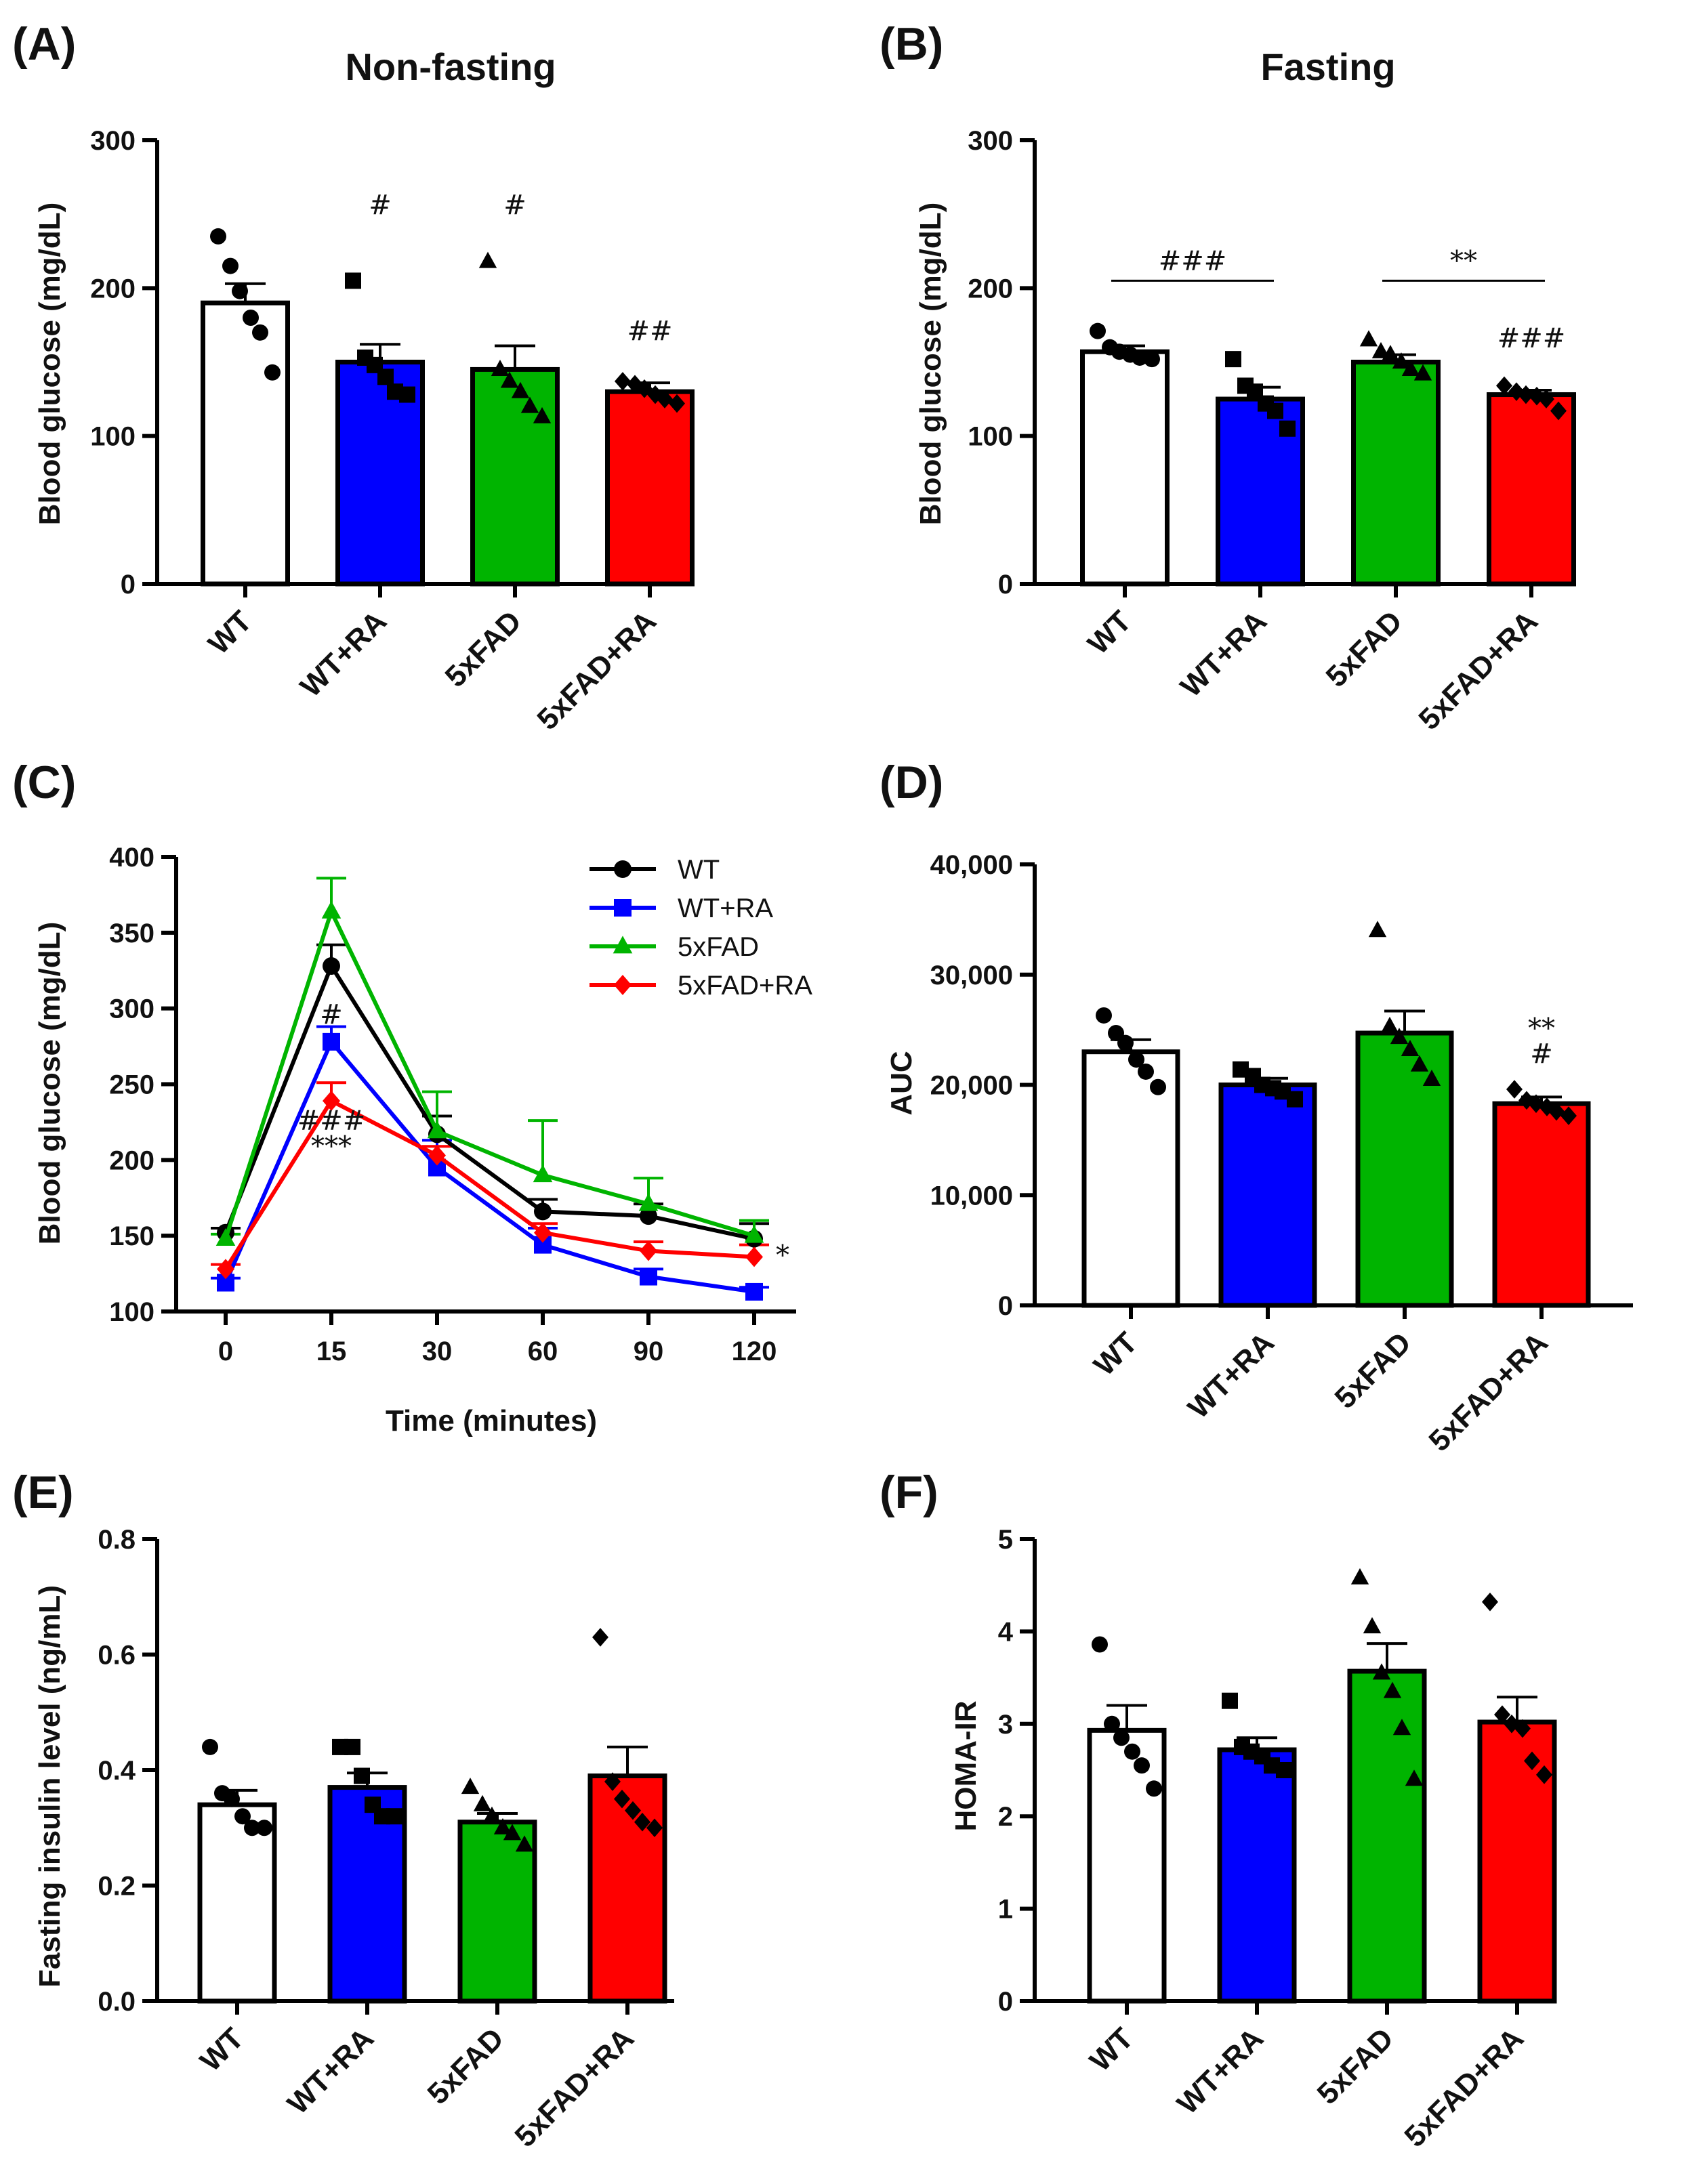  What do you see at coordinates (44, 782) in the screenshot?
I see `panel-label: (C)` at bounding box center [44, 782].